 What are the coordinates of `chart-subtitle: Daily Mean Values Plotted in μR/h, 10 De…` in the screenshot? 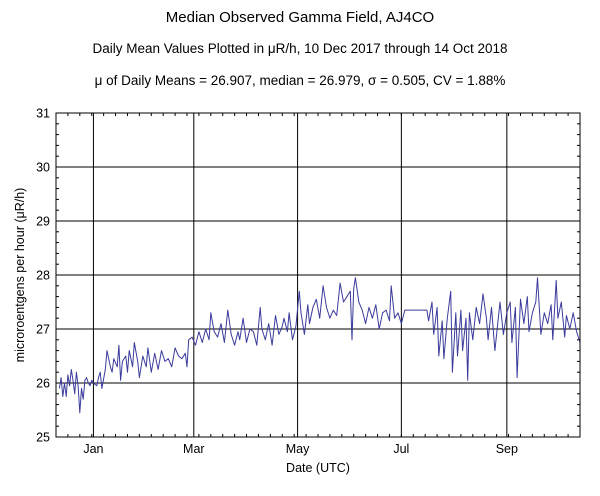 It's located at (300, 48).